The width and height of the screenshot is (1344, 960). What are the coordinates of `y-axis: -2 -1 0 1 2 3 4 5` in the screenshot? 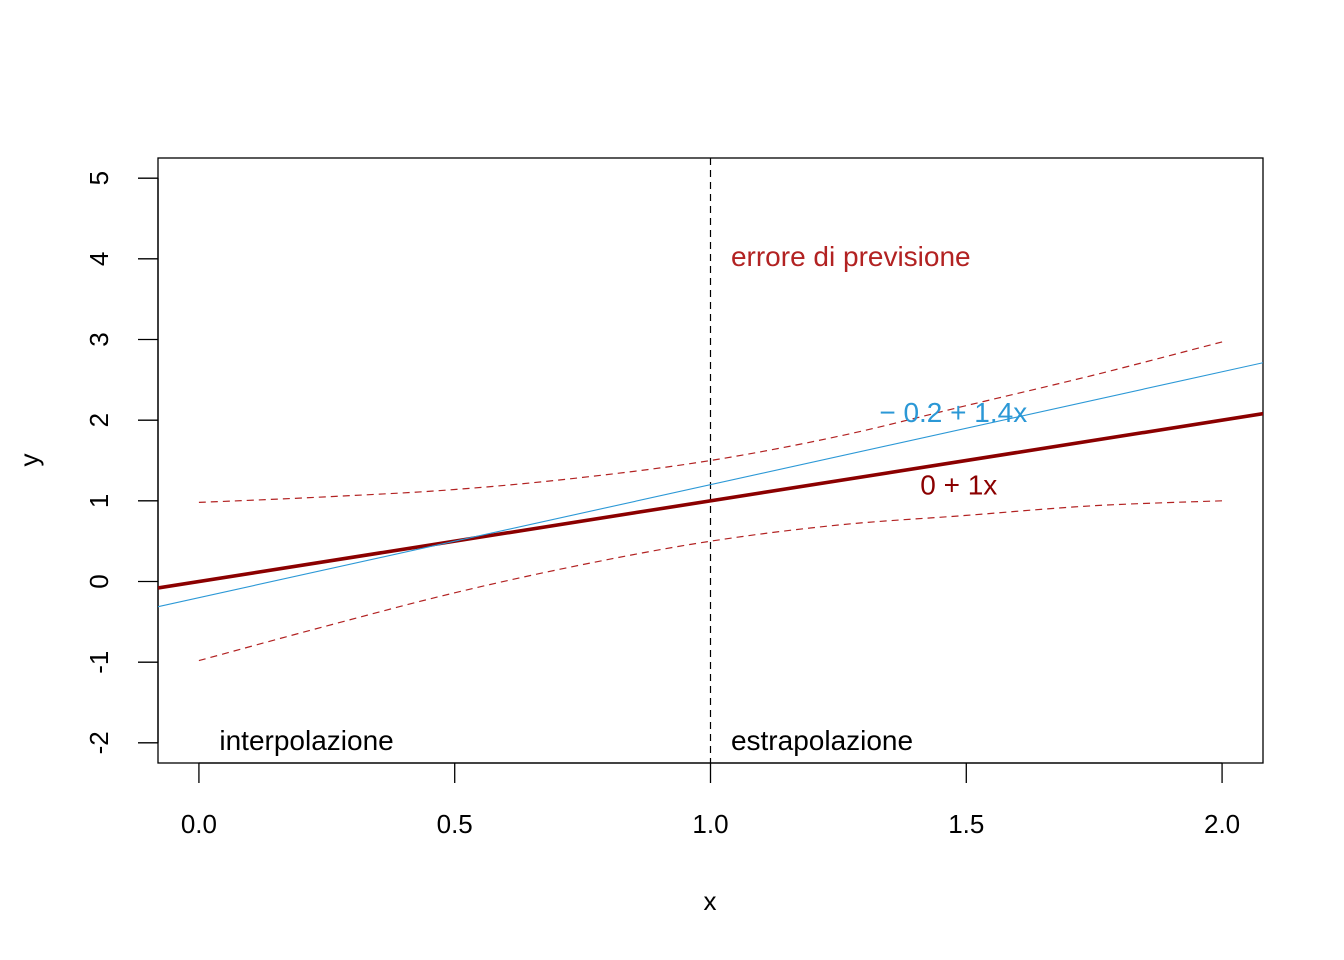 It's located at (121, 462).